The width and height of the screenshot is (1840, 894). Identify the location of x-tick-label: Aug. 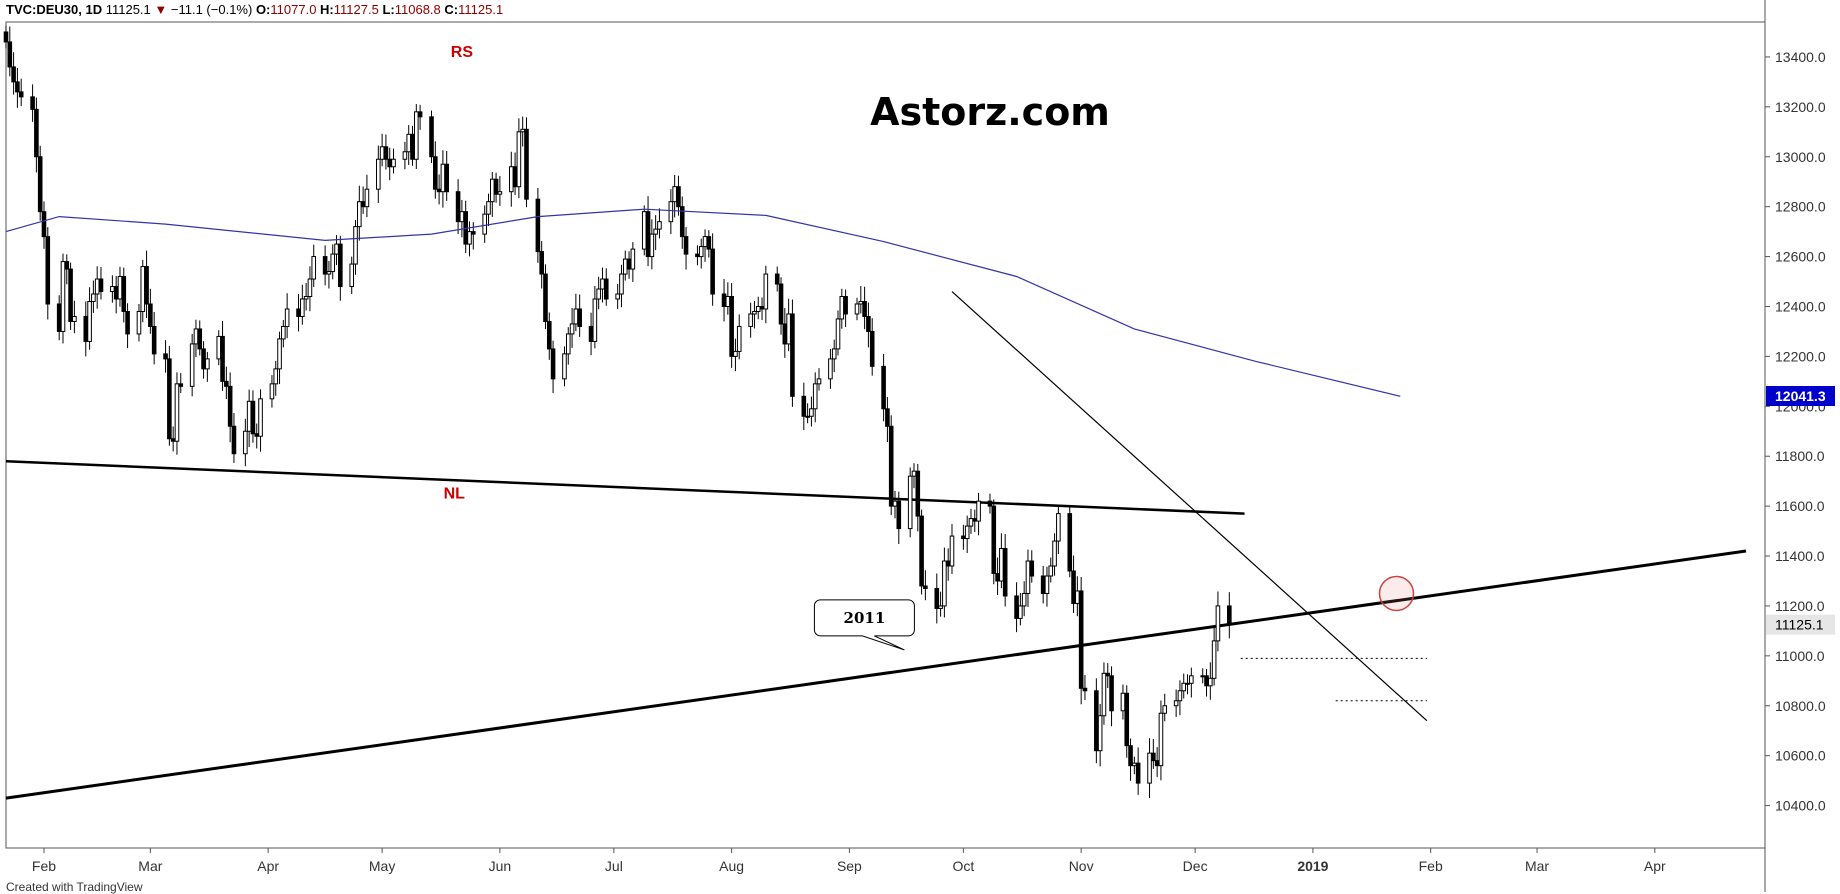
(731, 866).